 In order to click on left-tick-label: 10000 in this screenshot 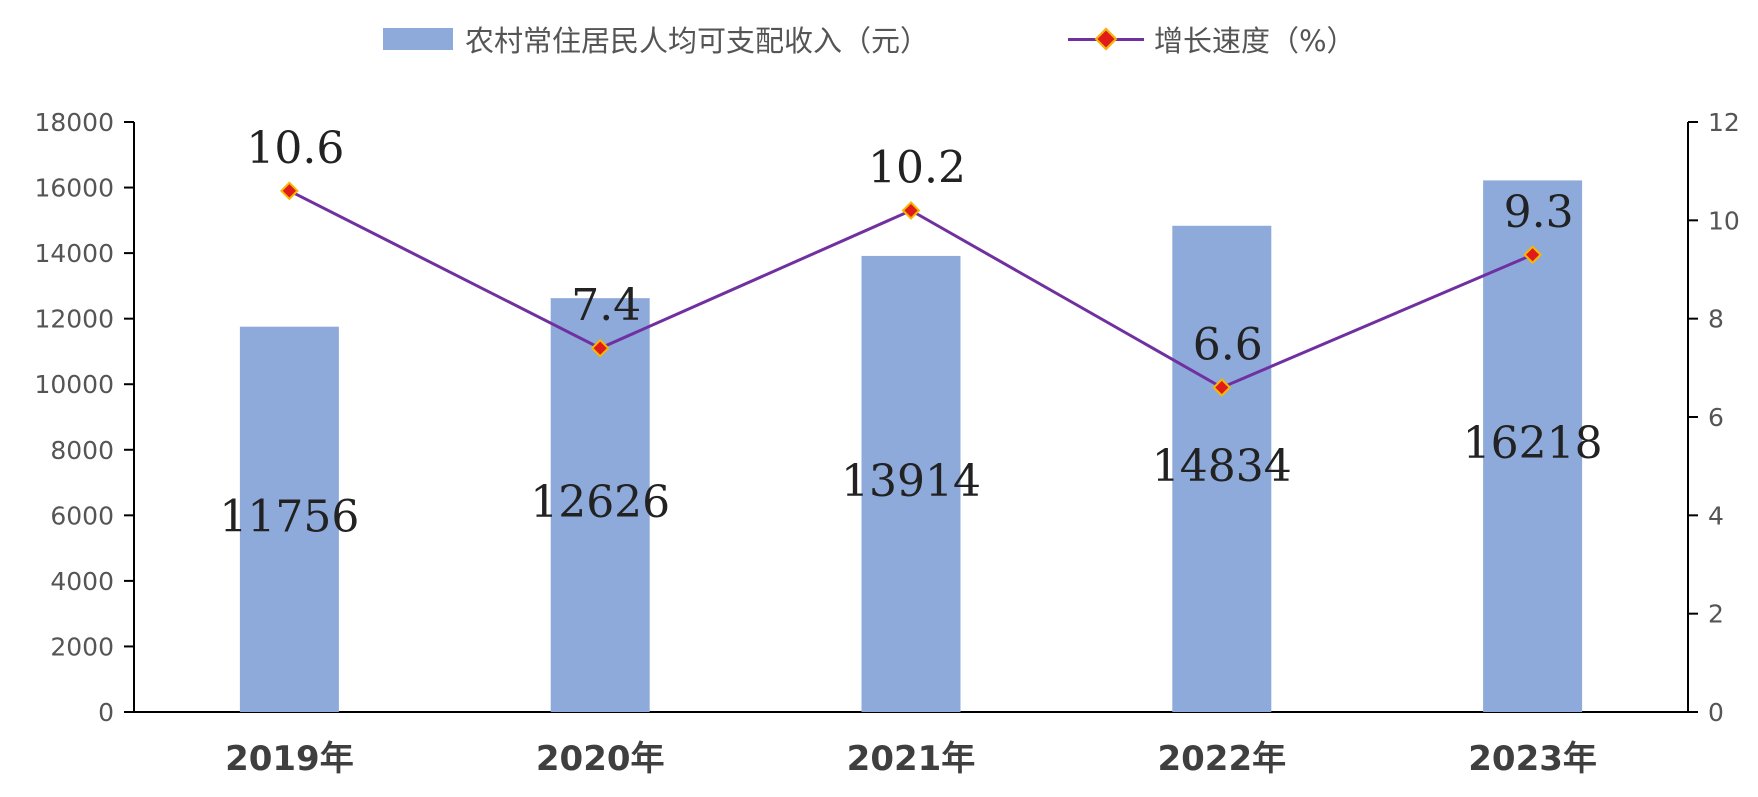, I will do `click(74, 384)`.